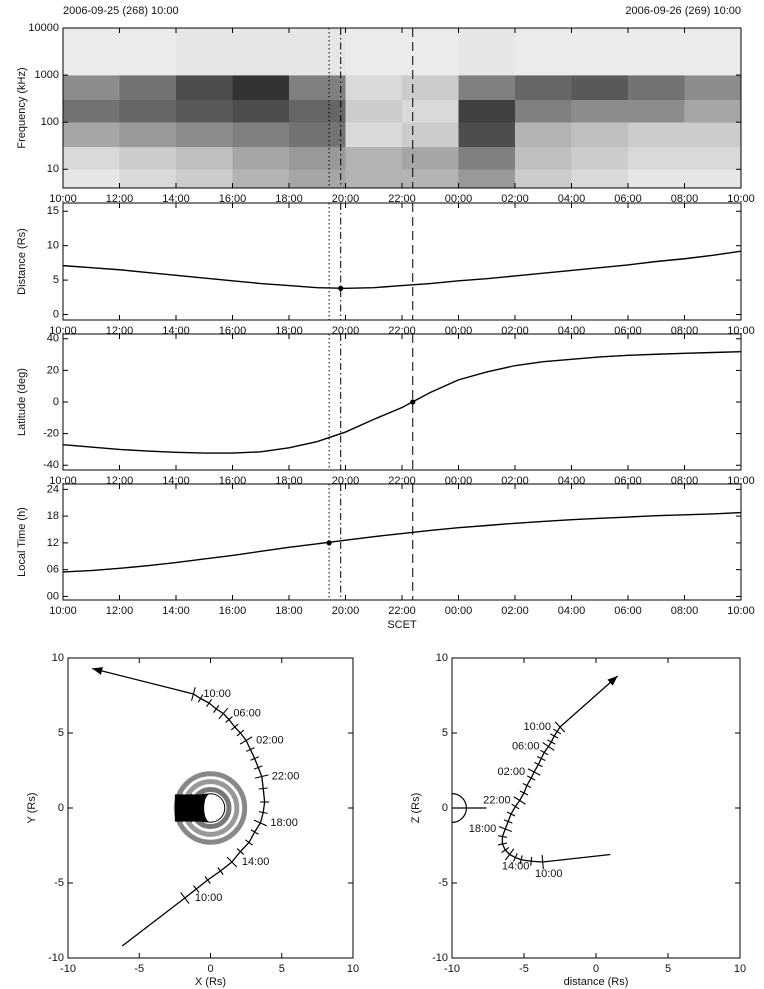  What do you see at coordinates (628, 611) in the screenshot?
I see `x-tick-label: 06:00` at bounding box center [628, 611].